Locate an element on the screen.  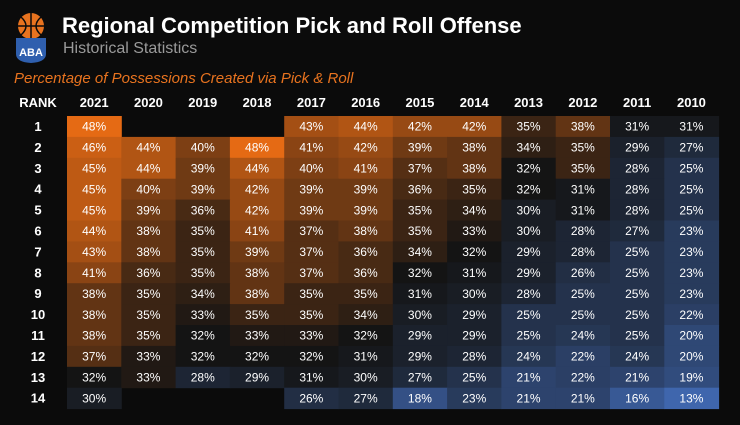
cell-value: 19% is located at coordinates (691, 377).